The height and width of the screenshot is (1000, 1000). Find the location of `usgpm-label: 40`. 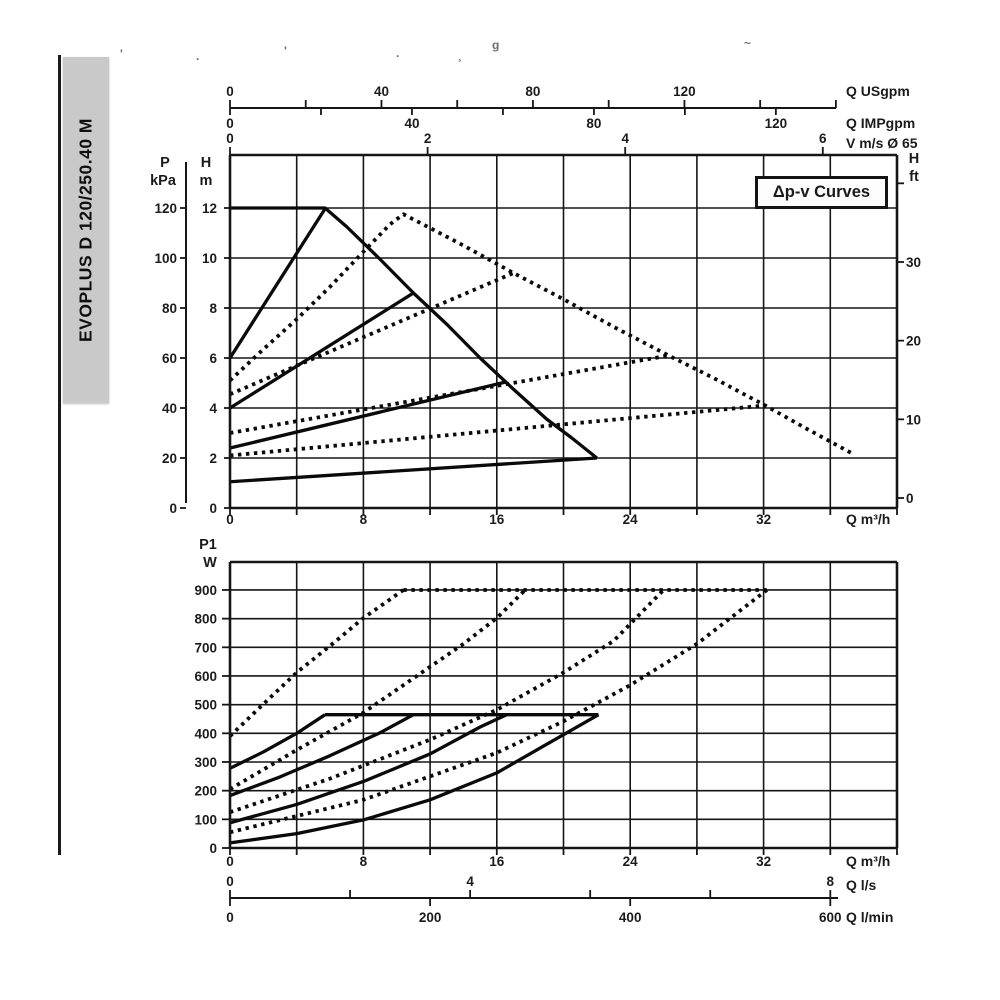

usgpm-label: 40 is located at coordinates (381, 91).